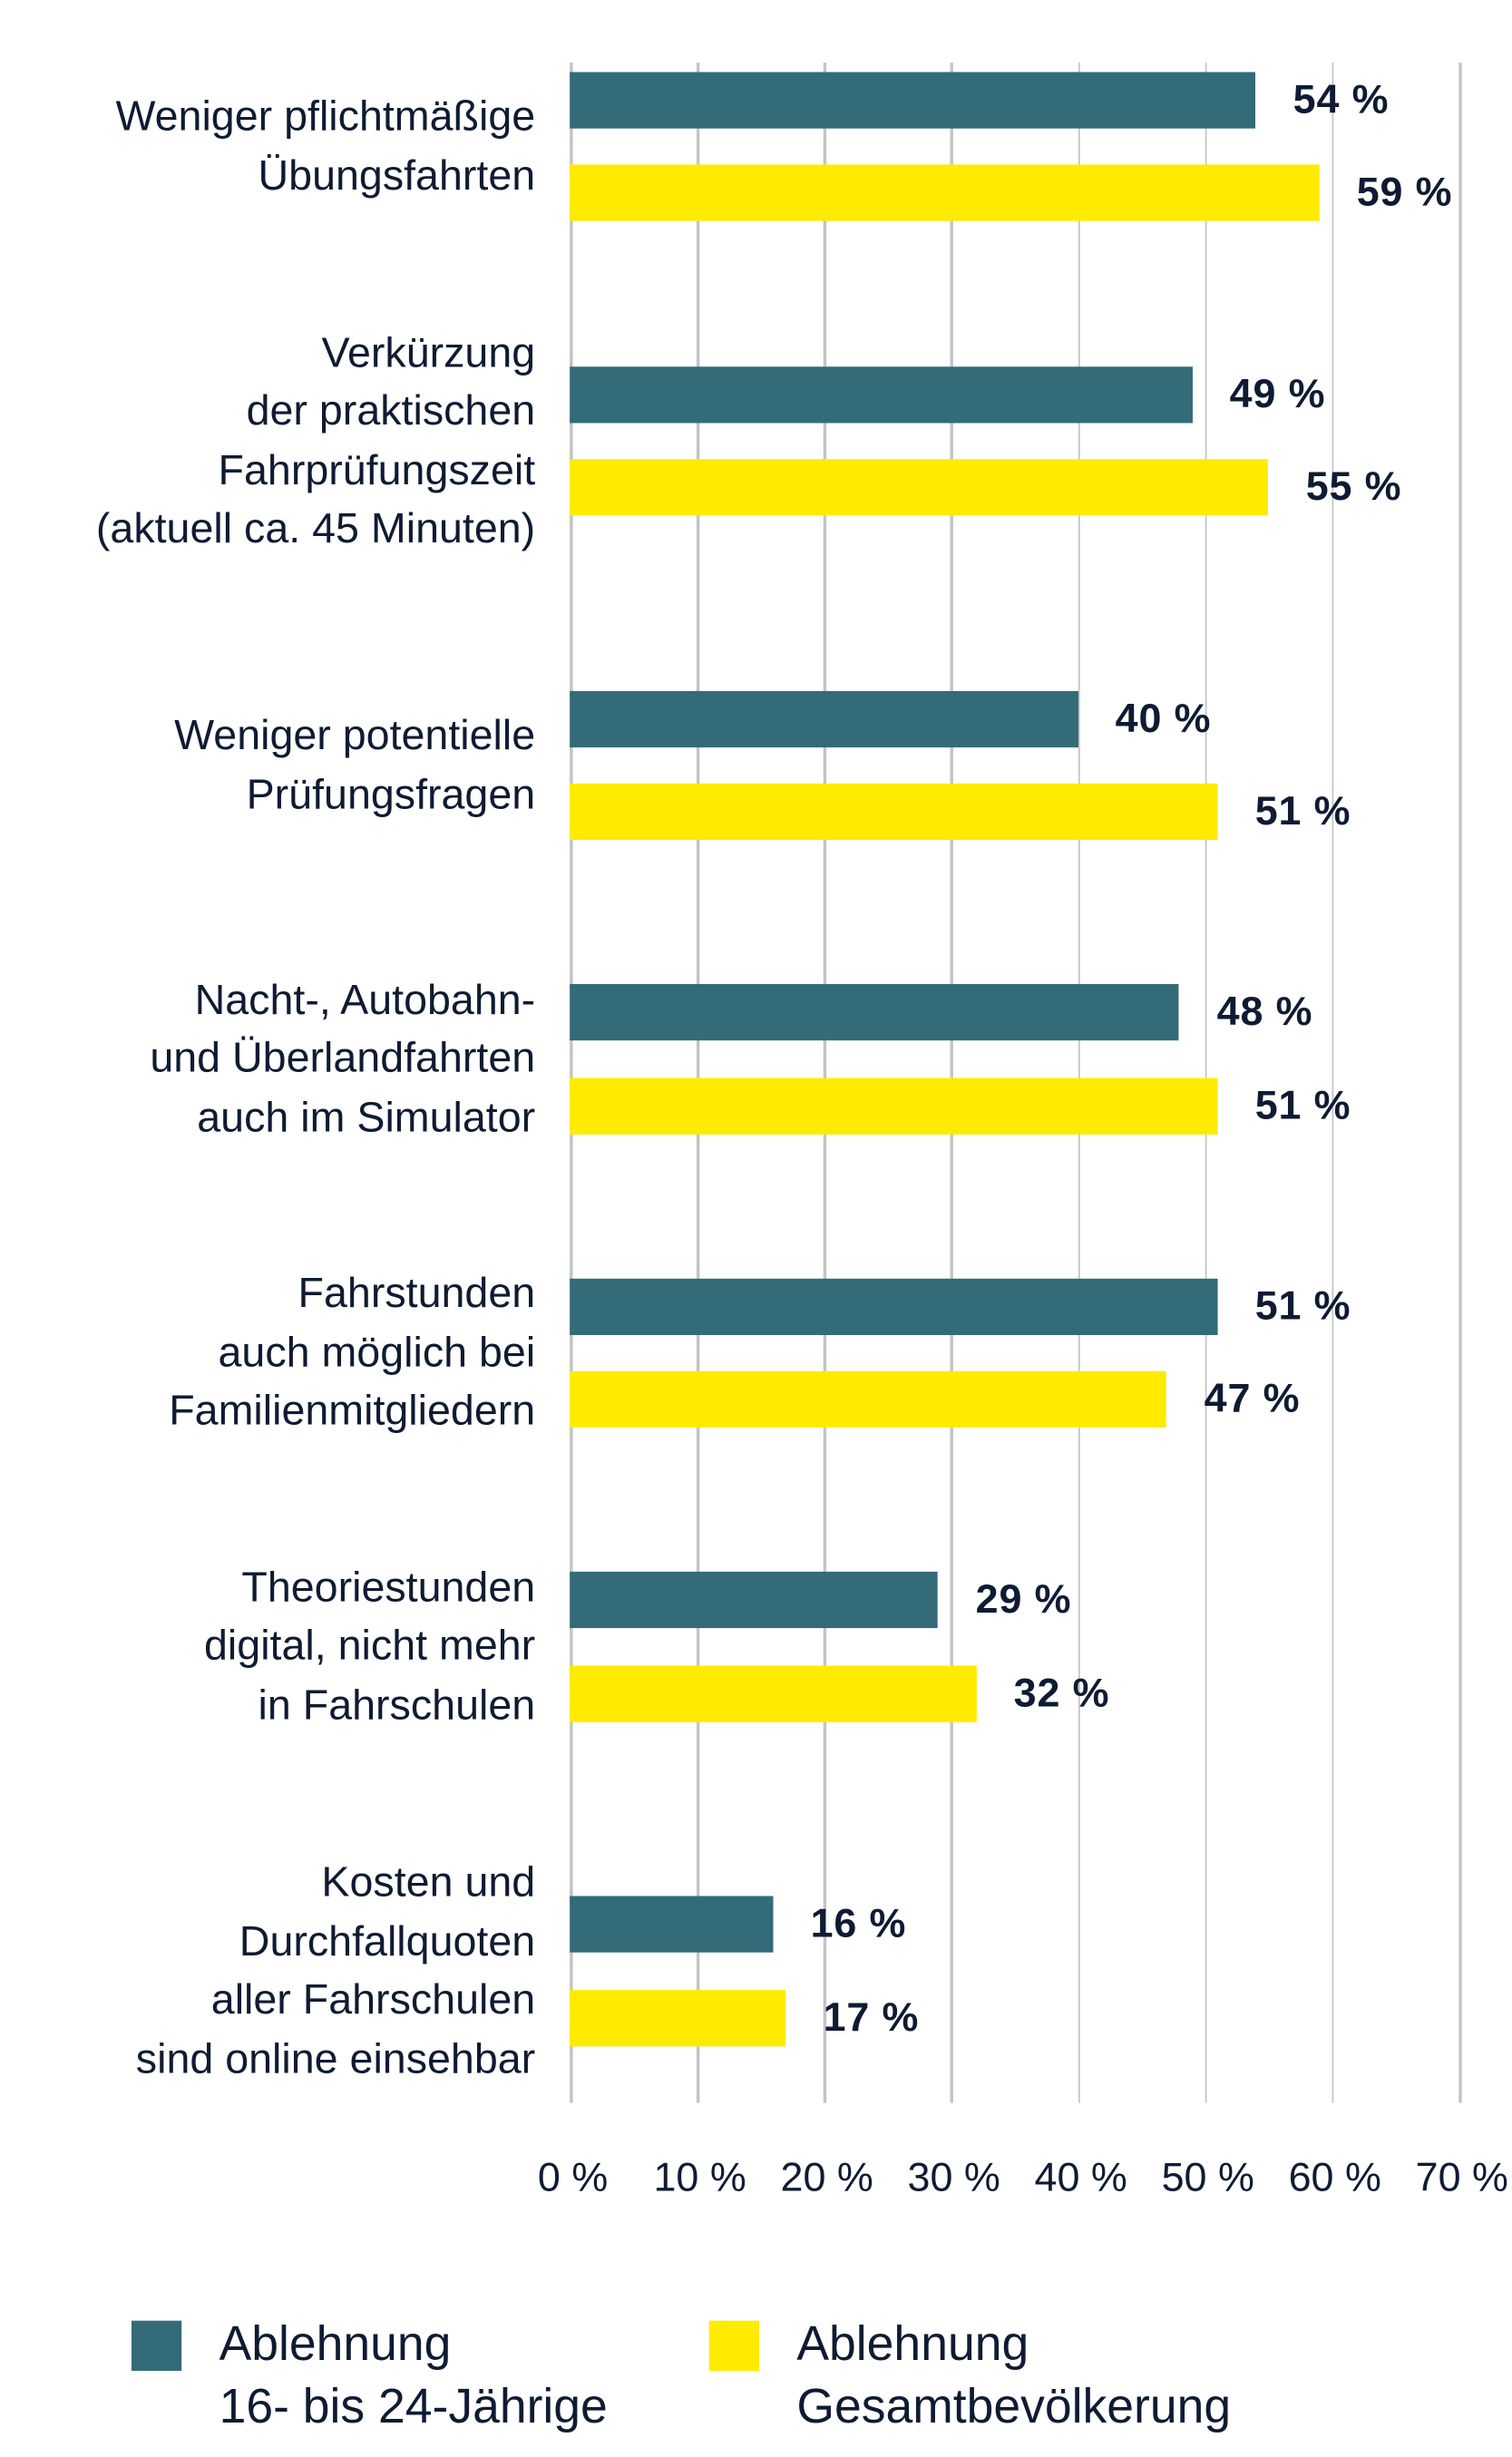 This screenshot has width=1512, height=2457. I want to click on value-label: 16 %, so click(858, 1922).